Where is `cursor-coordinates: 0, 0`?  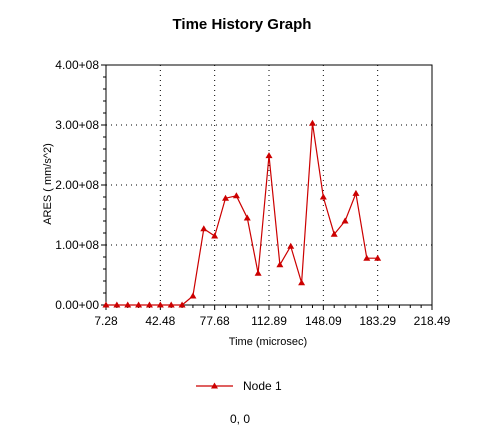 cursor-coordinates: 0, 0 is located at coordinates (240, 419).